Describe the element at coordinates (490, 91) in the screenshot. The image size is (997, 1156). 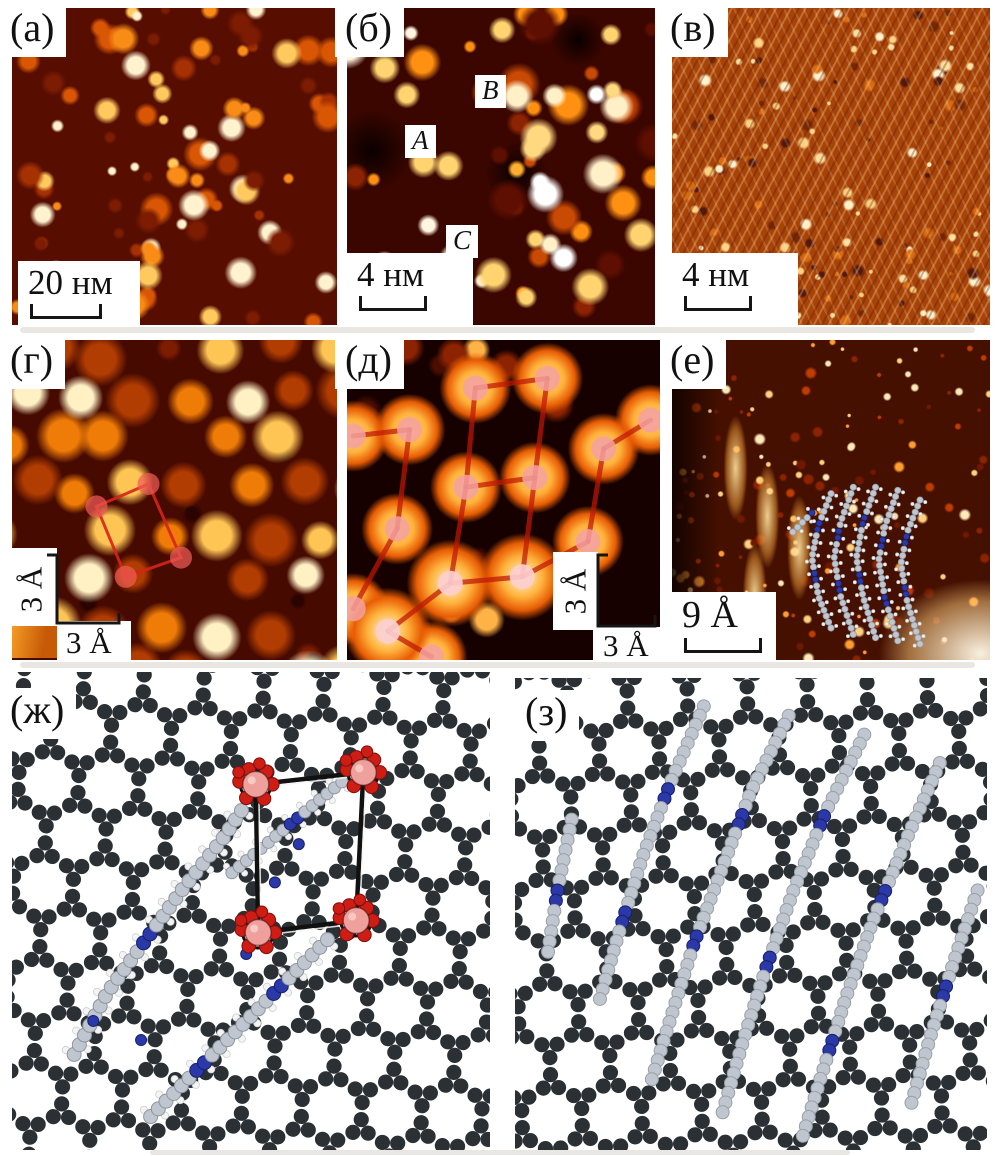
I see `marker-B: B` at that location.